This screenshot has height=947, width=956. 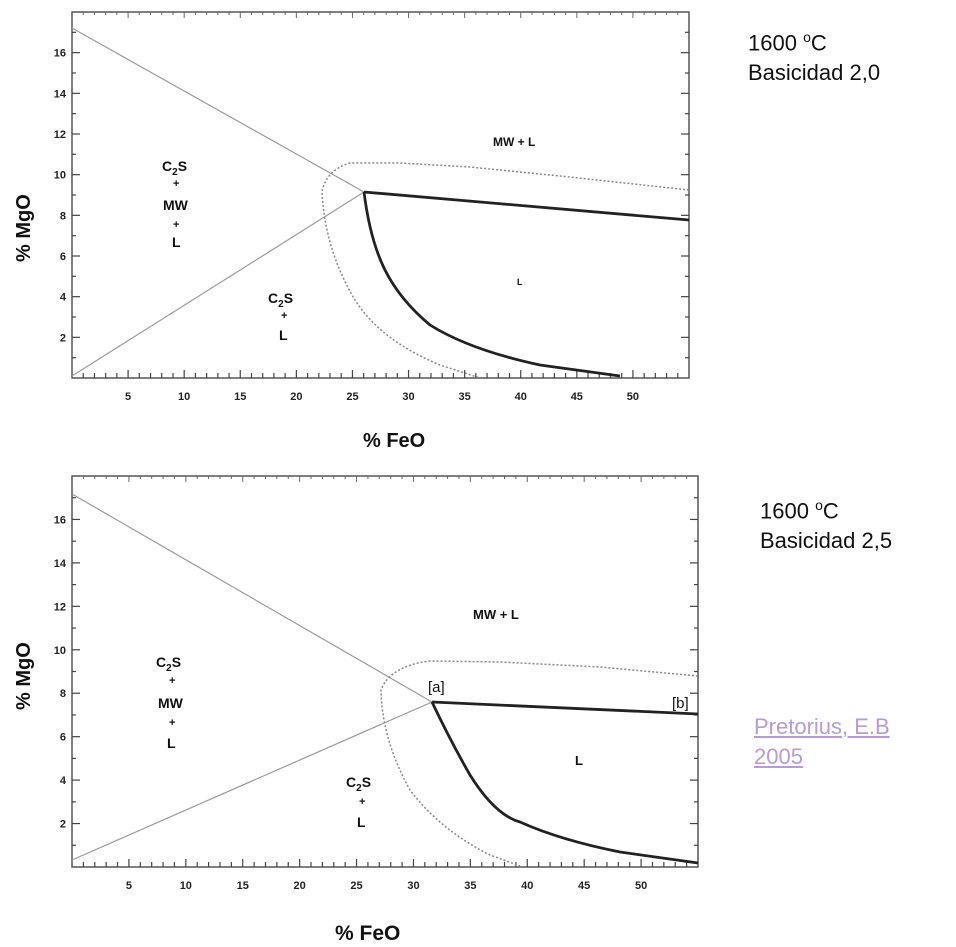 I want to click on bottom-y-tick-label: 4, so click(x=63, y=781).